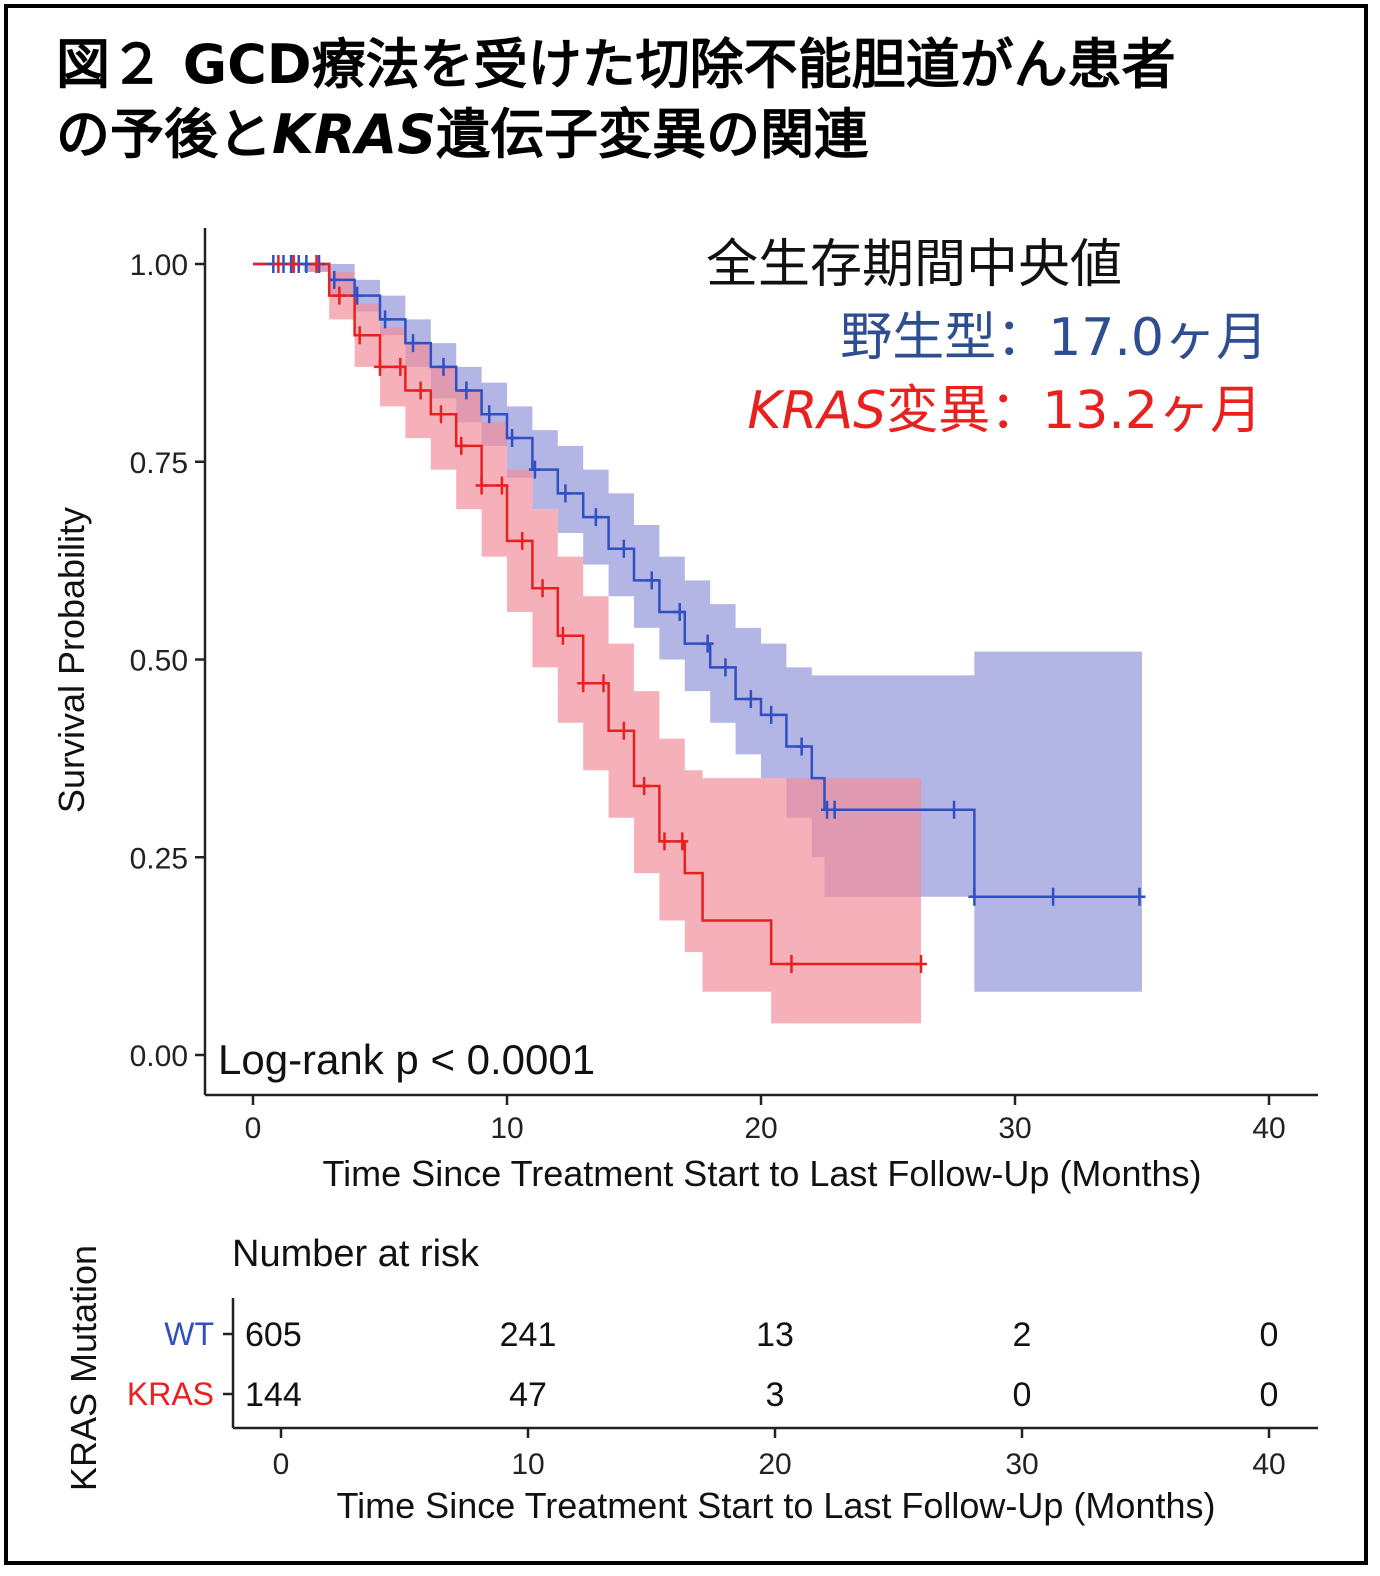  I want to click on risk-row-label-kras: KRAS, so click(170, 1394).